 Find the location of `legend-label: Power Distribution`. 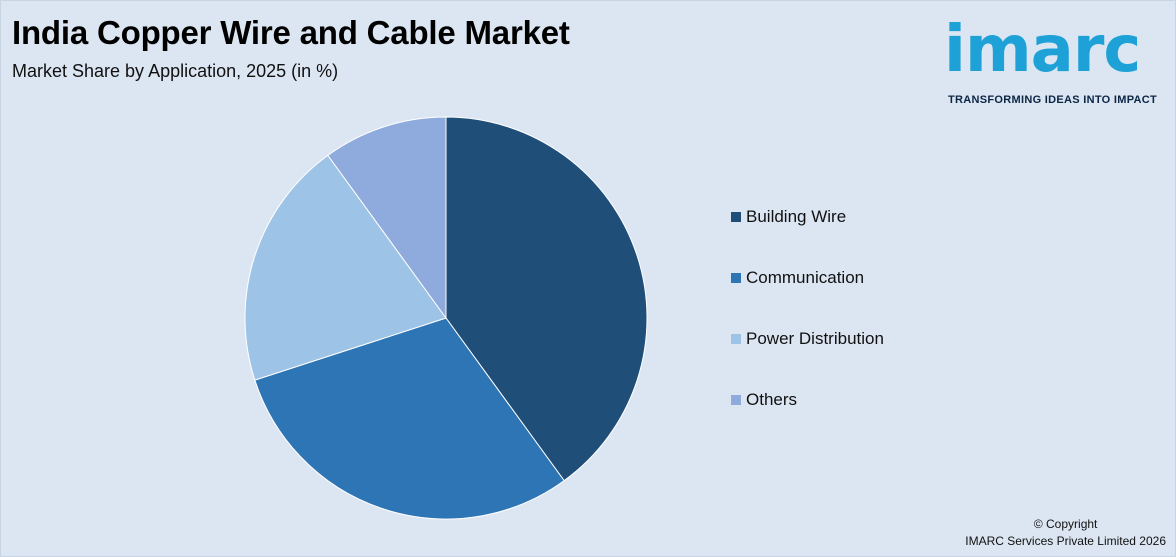

legend-label: Power Distribution is located at coordinates (815, 338).